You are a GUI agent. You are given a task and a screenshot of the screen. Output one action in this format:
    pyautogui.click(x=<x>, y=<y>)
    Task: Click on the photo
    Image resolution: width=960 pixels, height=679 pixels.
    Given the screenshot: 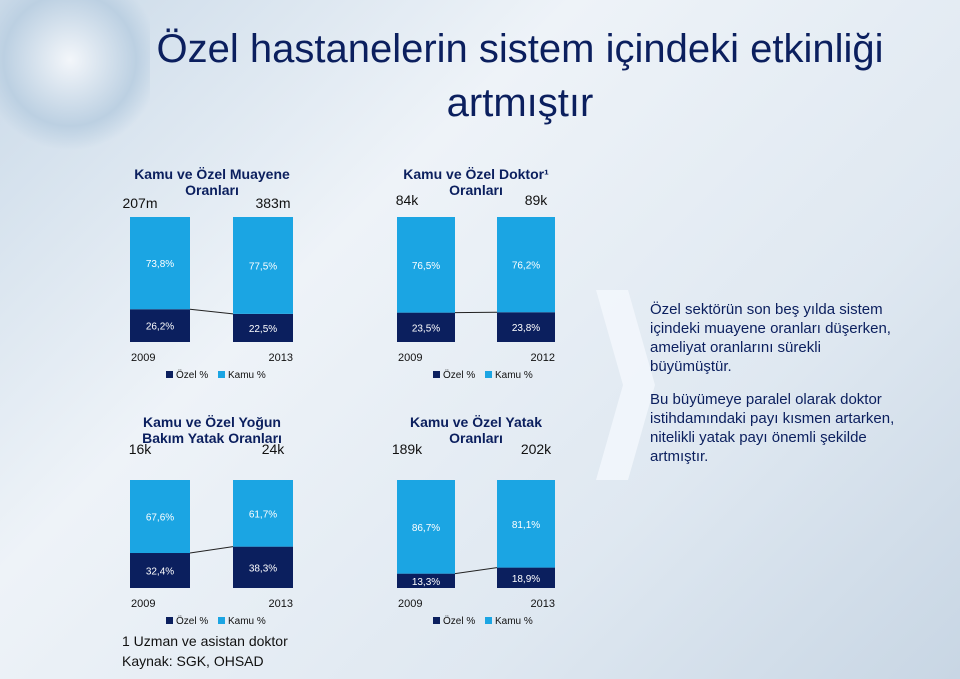 What is the action you would take?
    pyautogui.click(x=75, y=75)
    